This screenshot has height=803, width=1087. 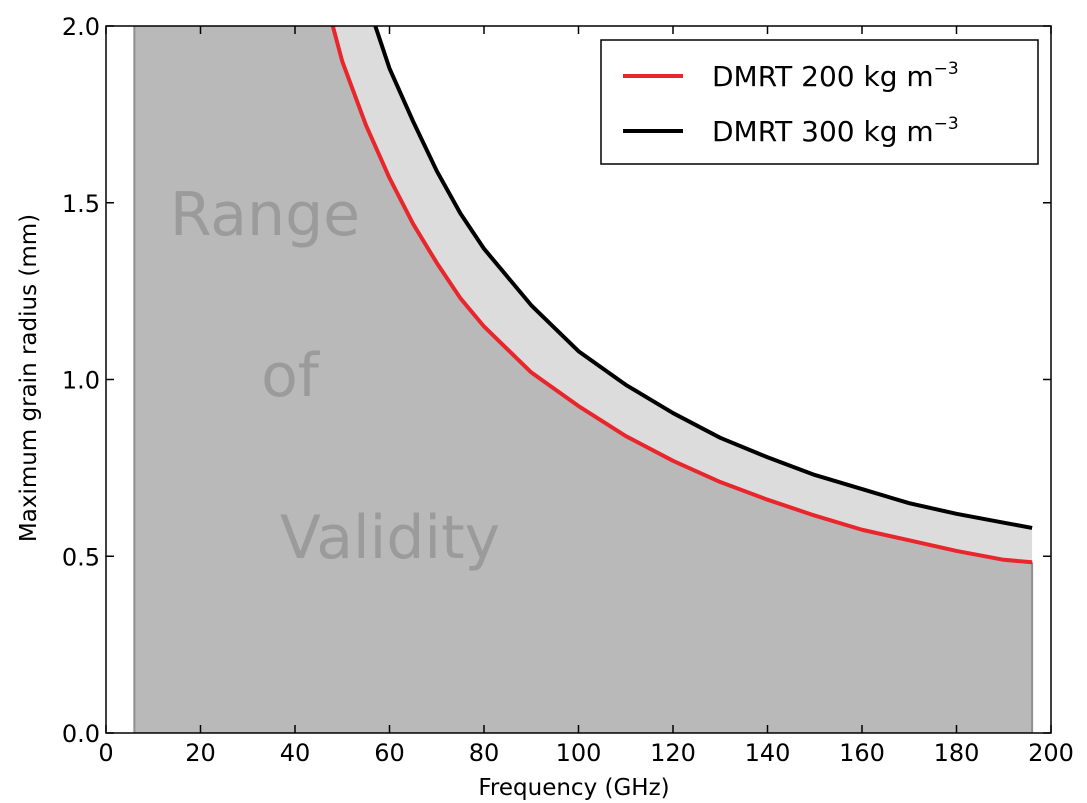 I want to click on x-tick-label: 100, so click(x=579, y=753).